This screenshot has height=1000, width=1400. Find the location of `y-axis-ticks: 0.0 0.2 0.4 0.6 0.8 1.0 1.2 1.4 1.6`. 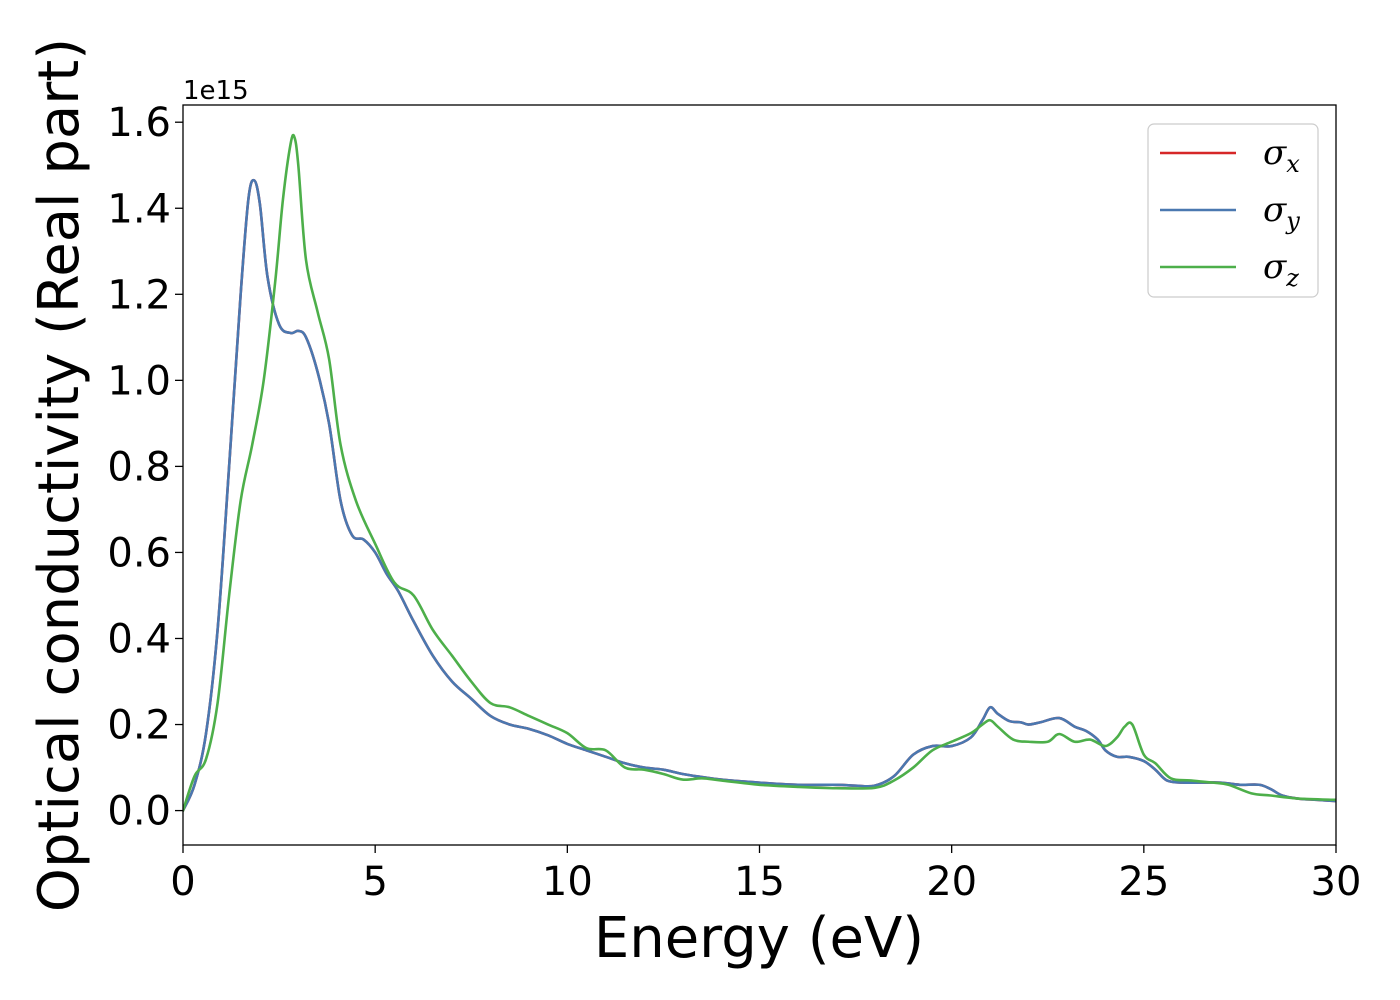

y-axis-ticks: 0.0 0.2 0.4 0.6 0.8 1.0 1.2 1.4 1.6 is located at coordinates (145, 467).